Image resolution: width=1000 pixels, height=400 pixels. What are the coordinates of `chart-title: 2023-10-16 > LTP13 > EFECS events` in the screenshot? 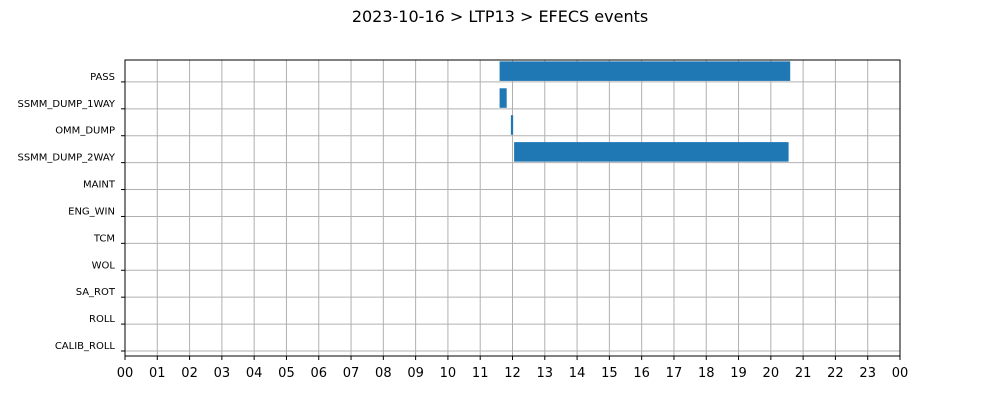 It's located at (500, 16).